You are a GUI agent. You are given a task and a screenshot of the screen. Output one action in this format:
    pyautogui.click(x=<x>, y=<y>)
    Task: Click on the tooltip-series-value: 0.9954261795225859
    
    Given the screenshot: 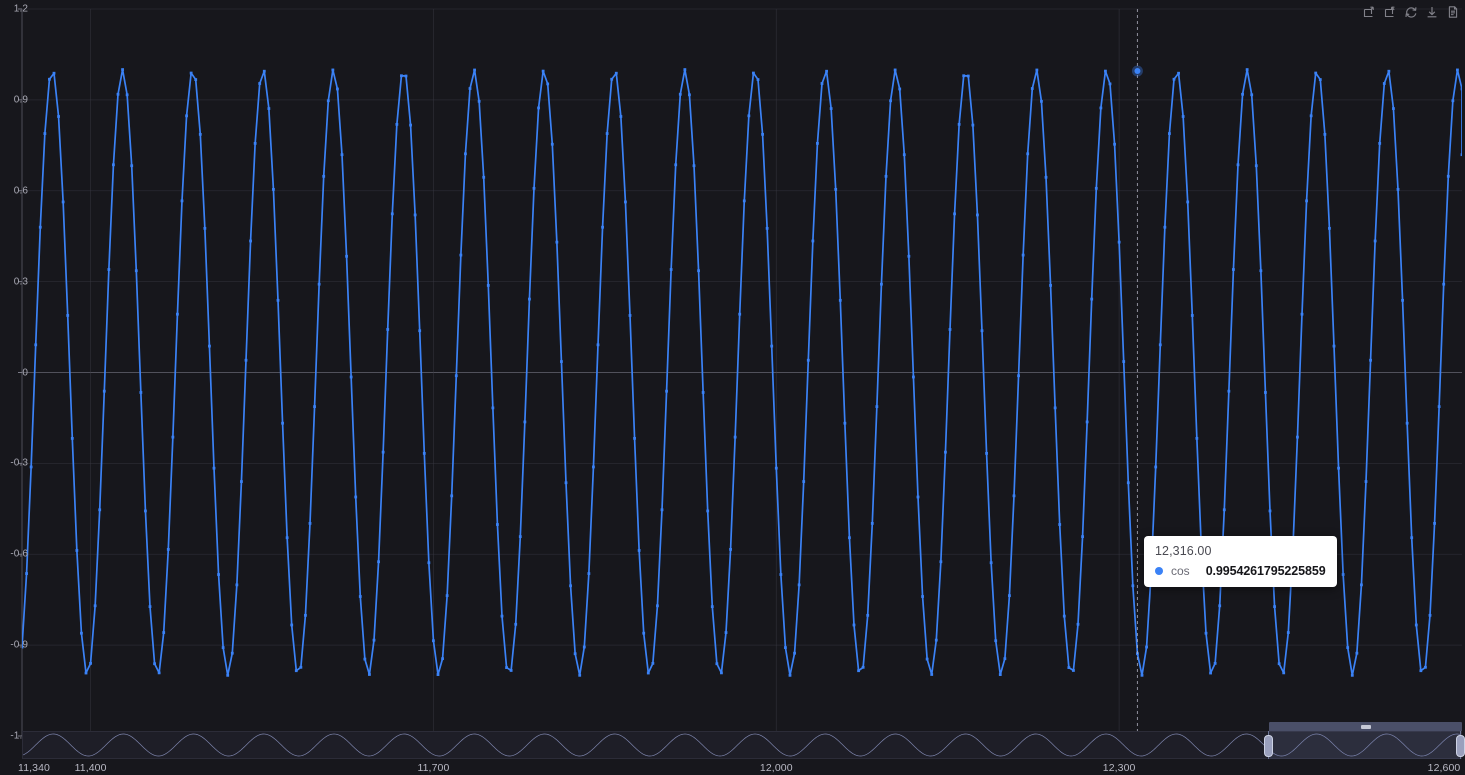 What is the action you would take?
    pyautogui.click(x=1265, y=571)
    